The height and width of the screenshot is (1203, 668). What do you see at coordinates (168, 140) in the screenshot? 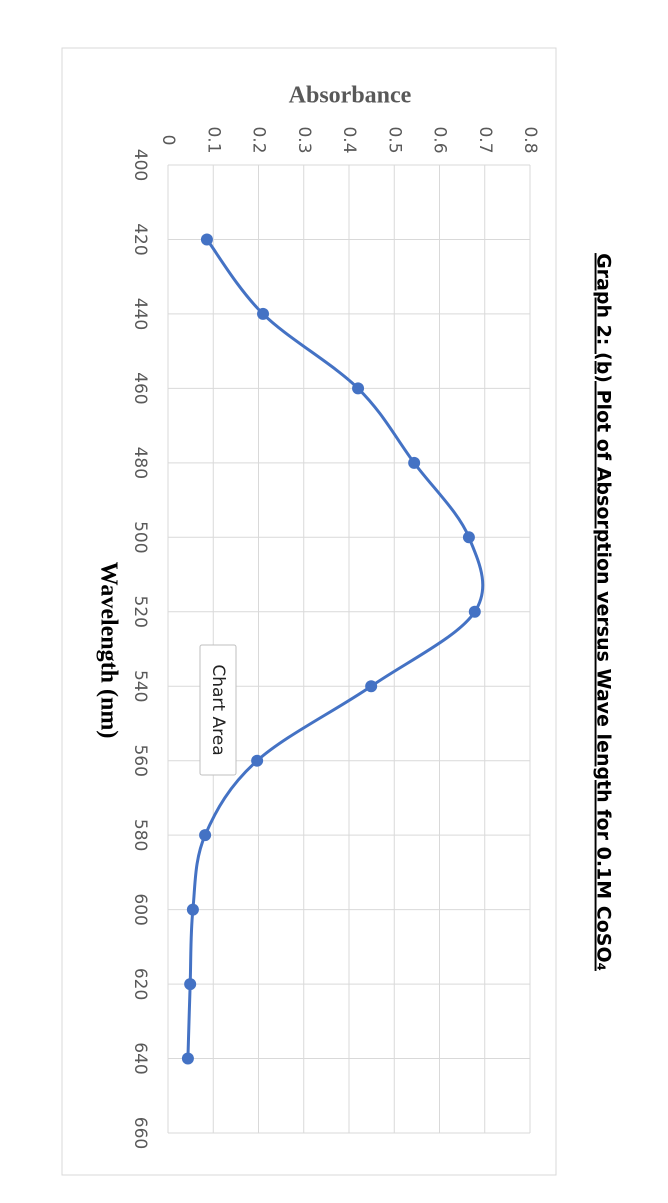
I see `y-tick-label: 0` at bounding box center [168, 140].